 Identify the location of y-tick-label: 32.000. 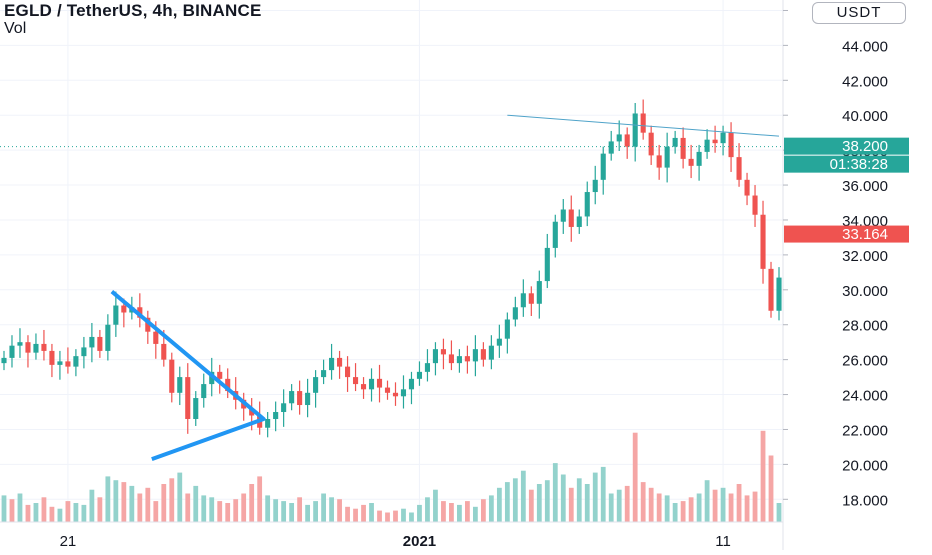
(865, 256).